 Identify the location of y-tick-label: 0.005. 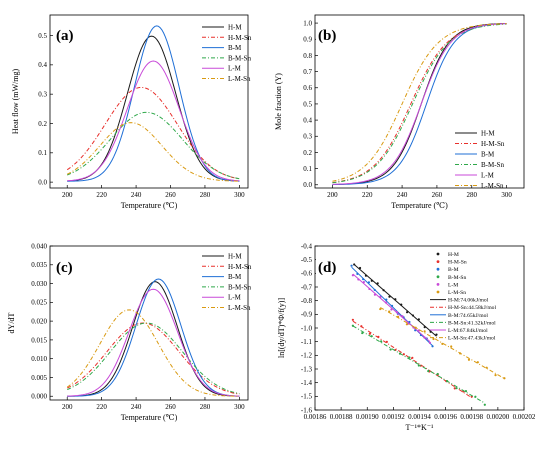
(39, 378).